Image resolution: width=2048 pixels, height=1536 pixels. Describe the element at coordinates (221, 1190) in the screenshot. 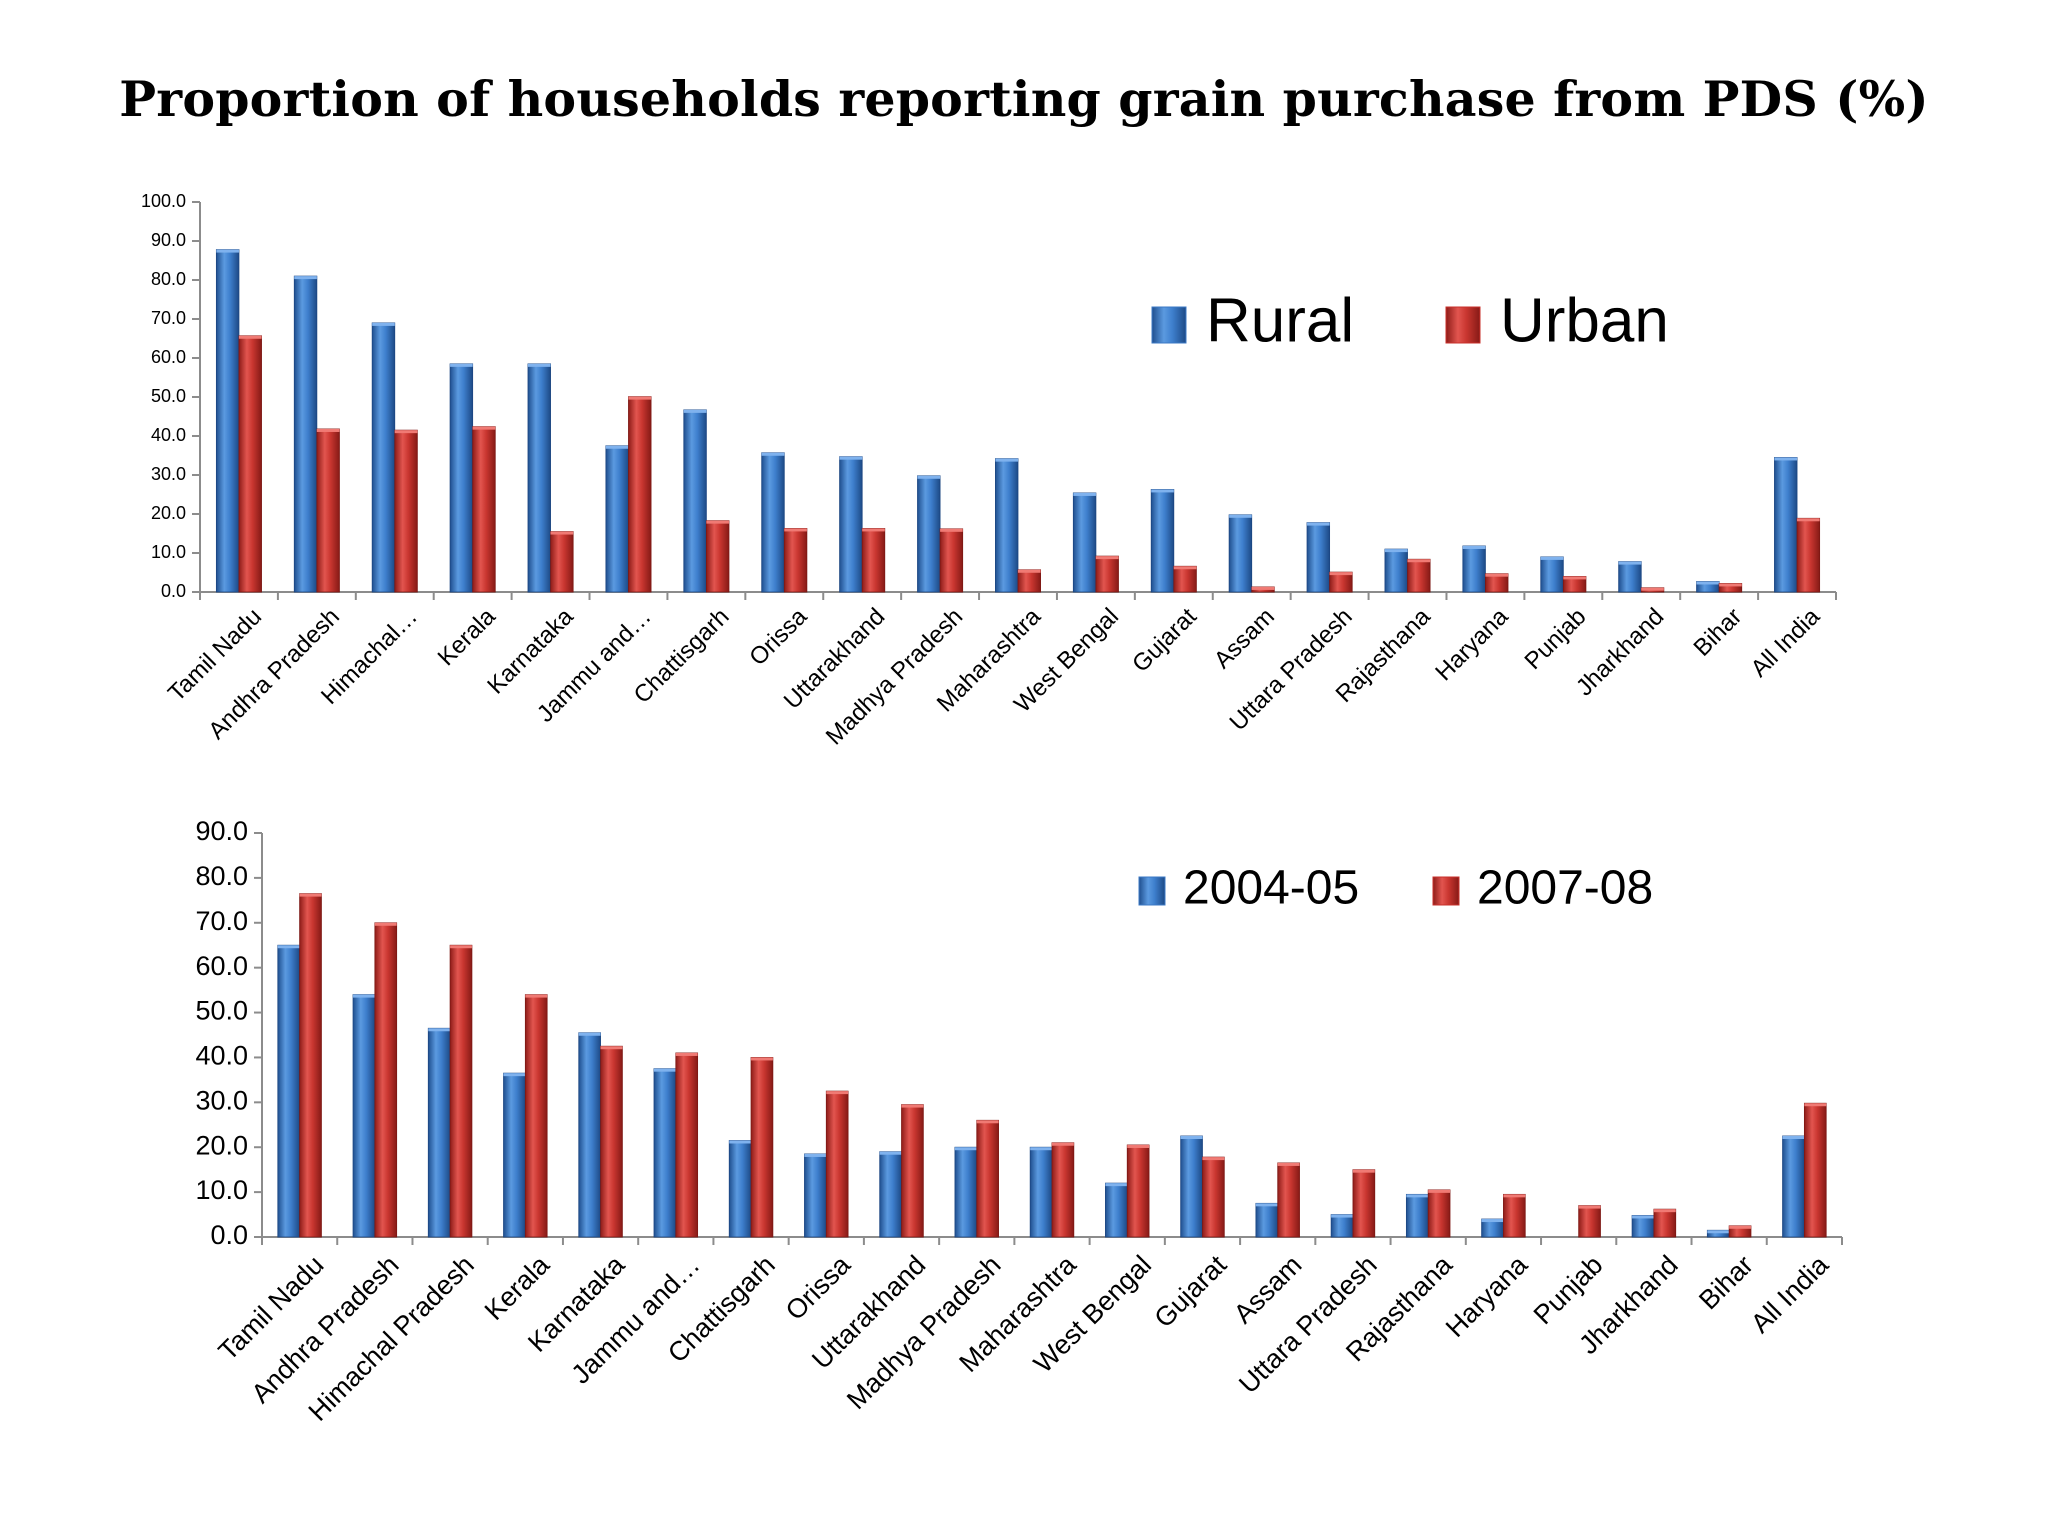

I see `y-tick-label: 10.0` at that location.